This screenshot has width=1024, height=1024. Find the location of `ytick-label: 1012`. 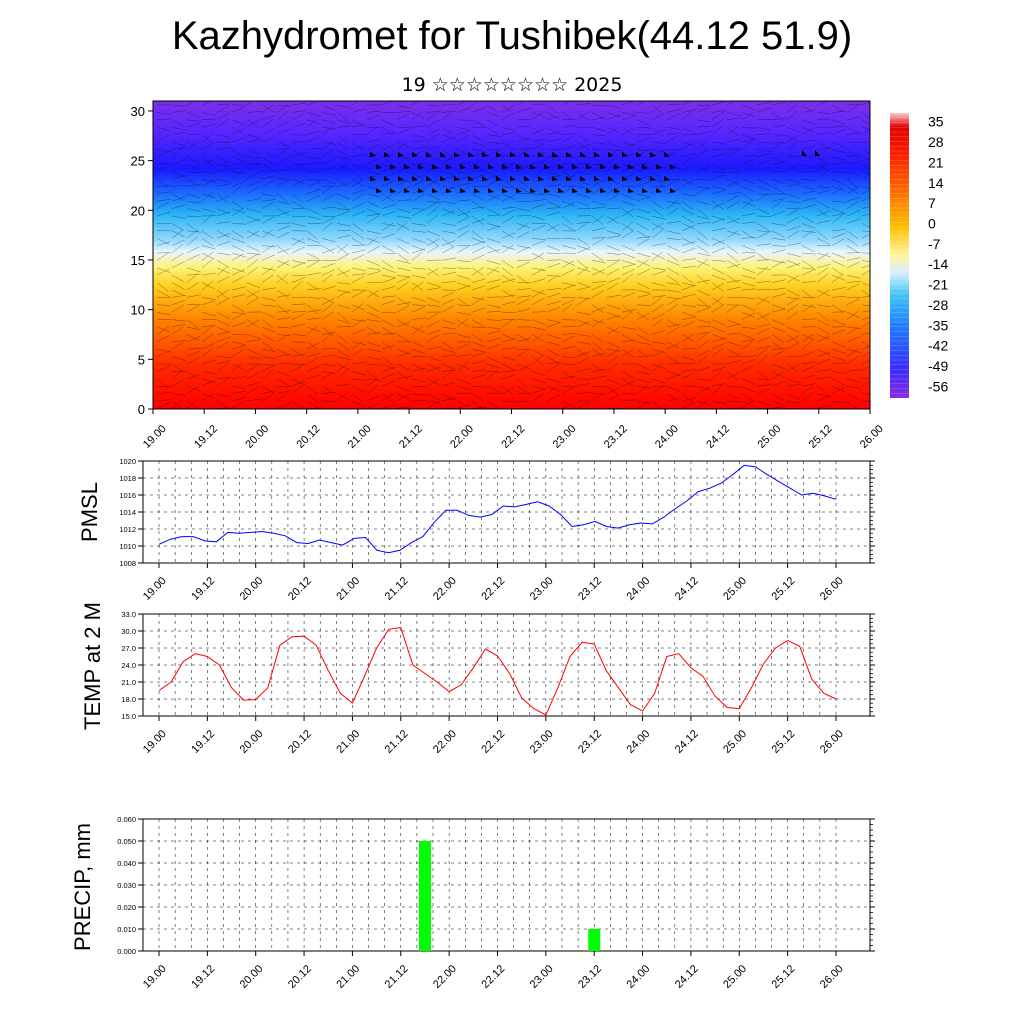

ytick-label: 1012 is located at coordinates (127, 529).